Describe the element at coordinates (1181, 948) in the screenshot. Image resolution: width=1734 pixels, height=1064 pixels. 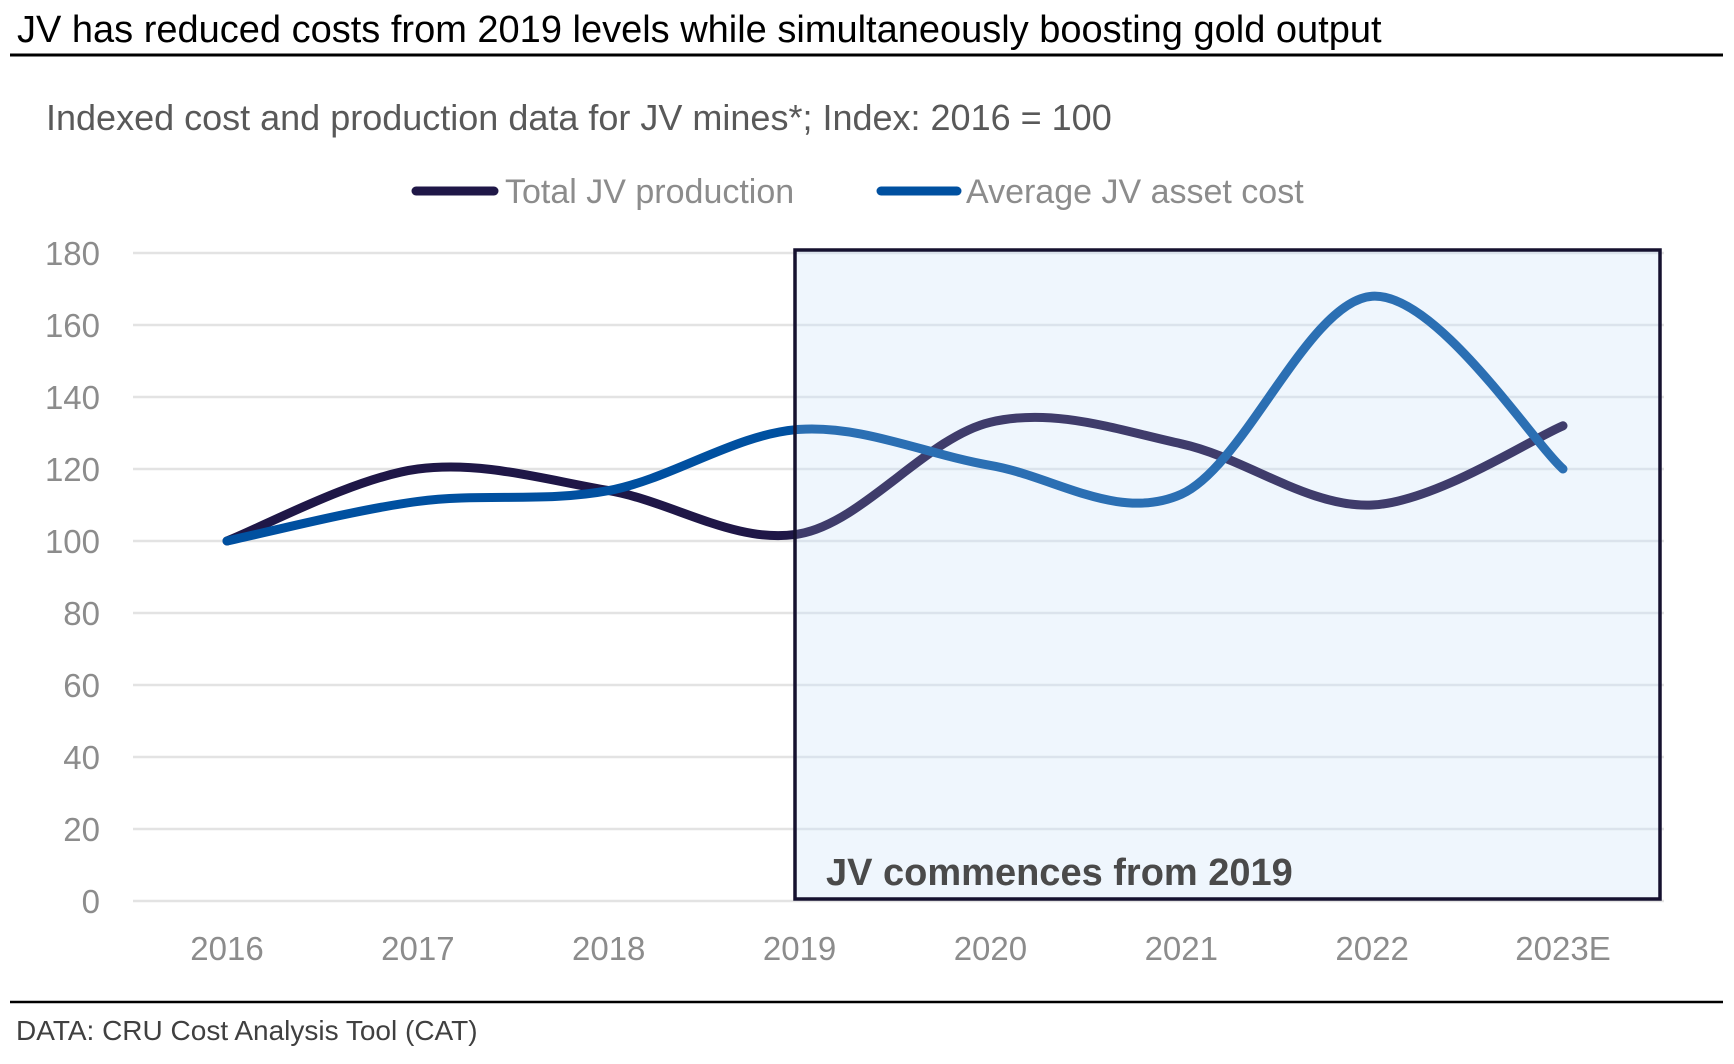
I see `x-tick-label: 2021` at that location.